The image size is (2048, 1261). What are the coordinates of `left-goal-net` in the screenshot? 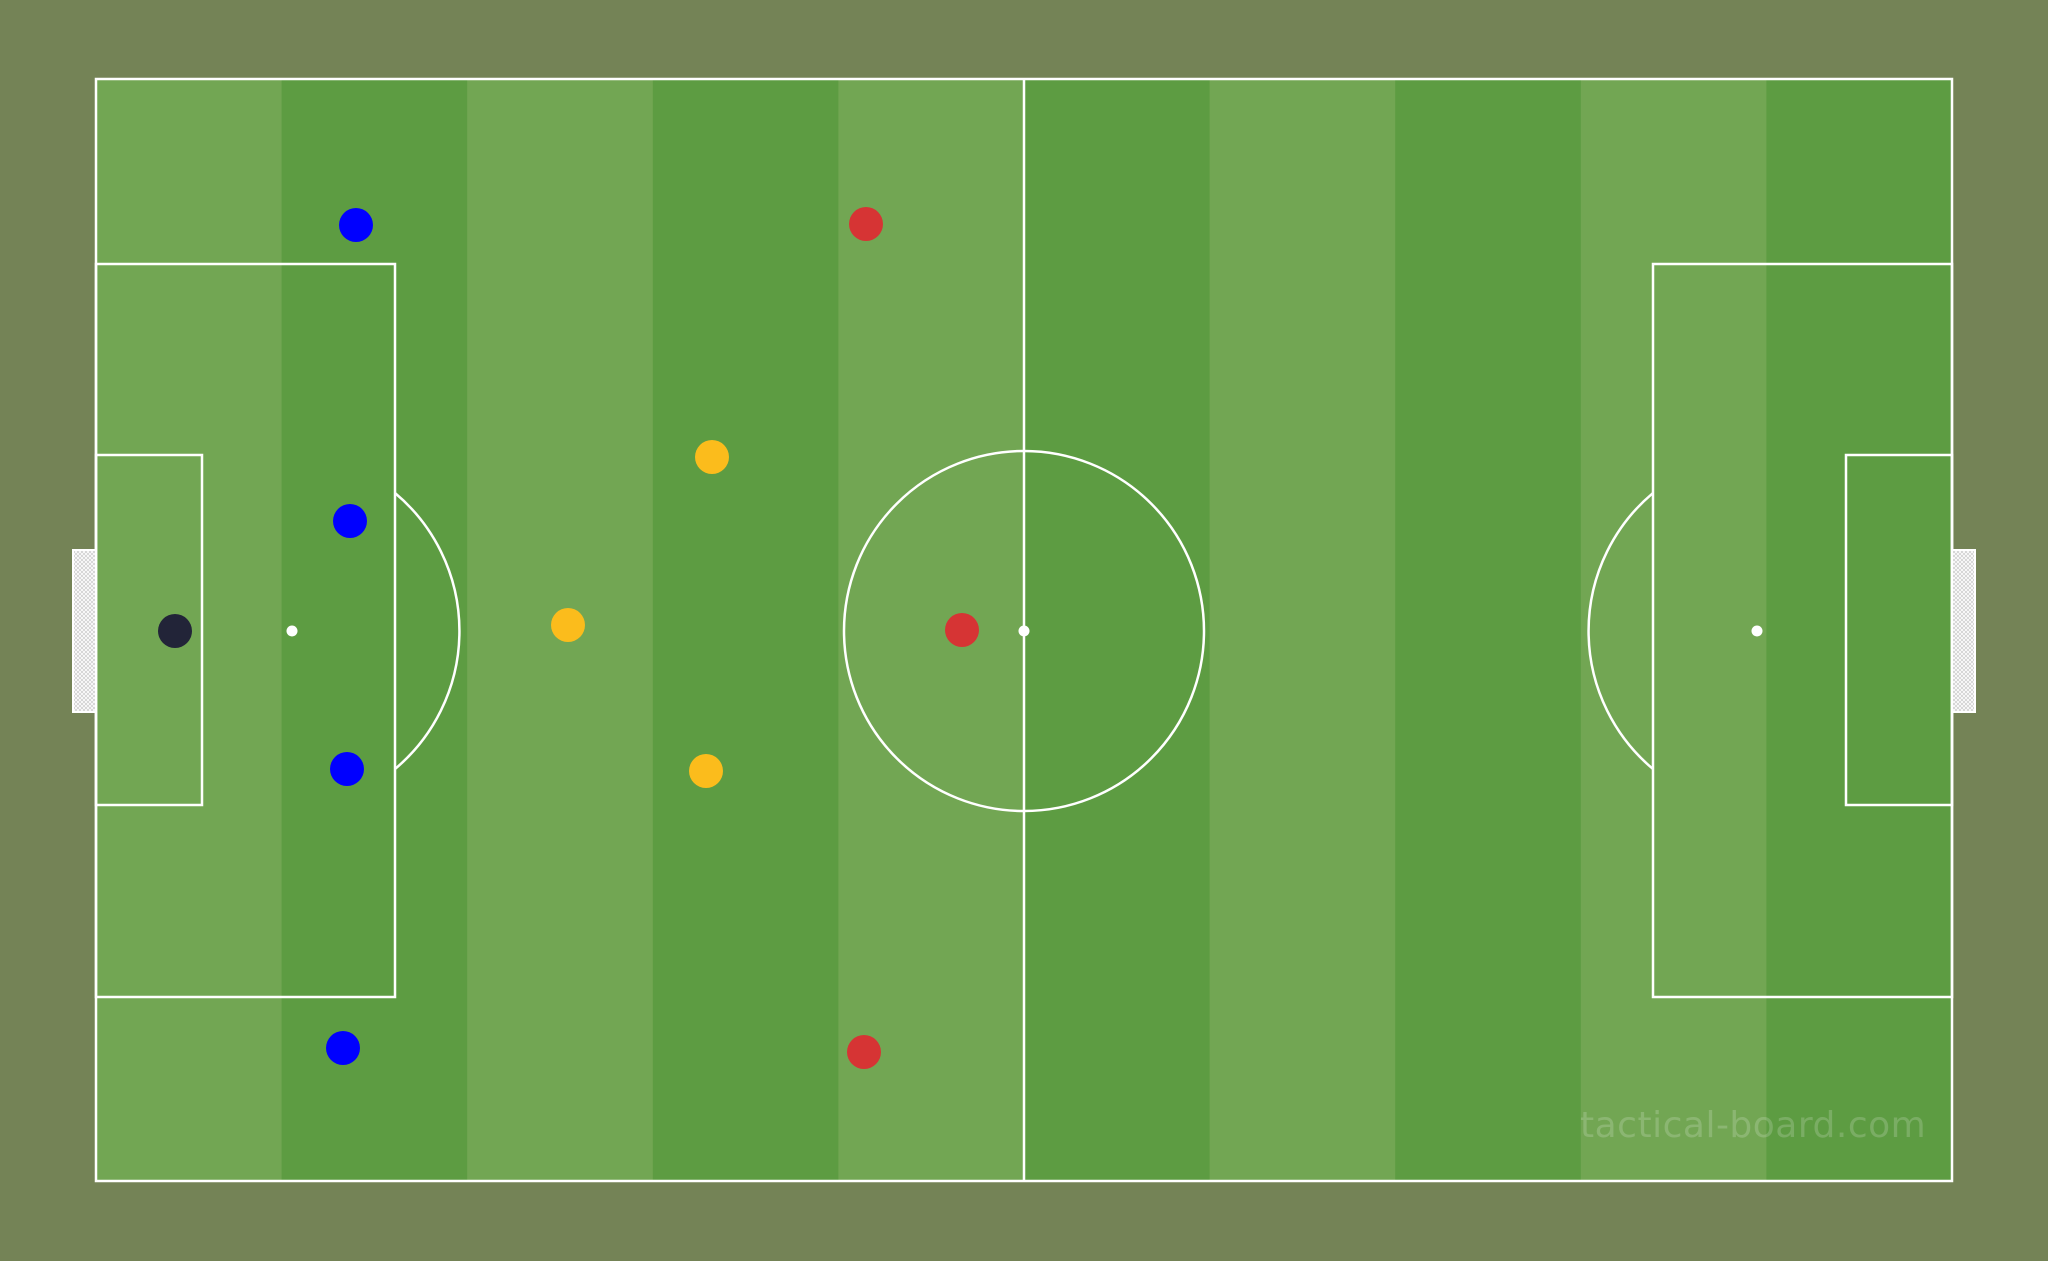 It's located at (84, 631).